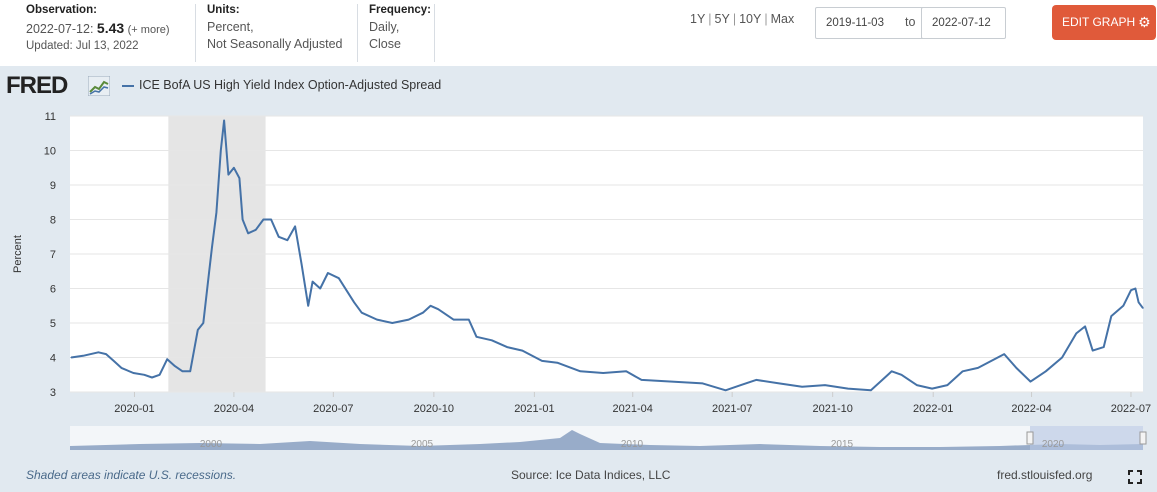 This screenshot has width=1157, height=492. I want to click on y-tick-label: 8, so click(53, 221).